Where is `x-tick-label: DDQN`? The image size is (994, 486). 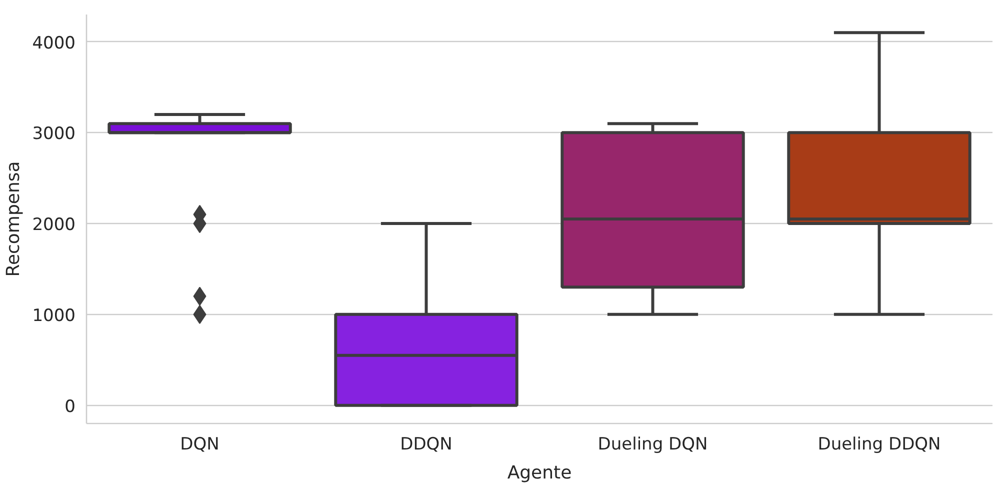
x-tick-label: DDQN is located at coordinates (426, 444).